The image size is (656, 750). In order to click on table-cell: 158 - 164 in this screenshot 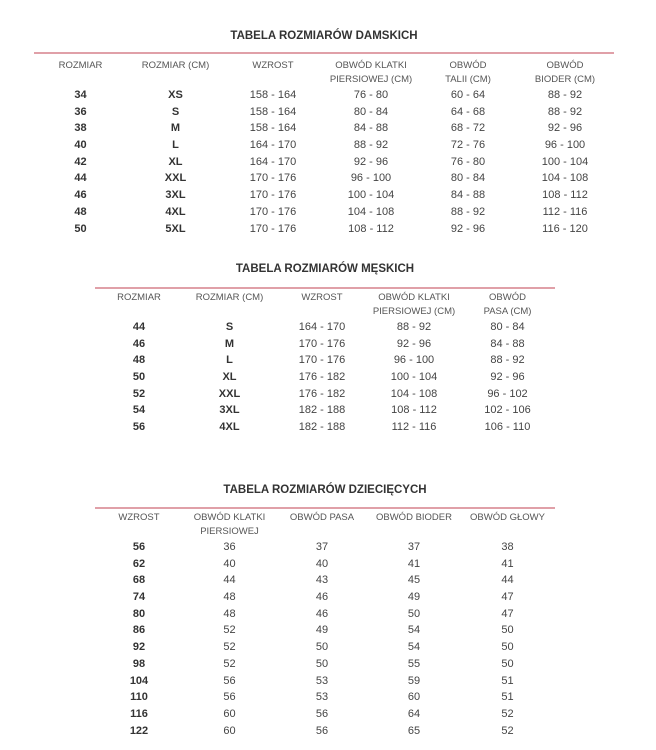, I will do `click(273, 128)`.